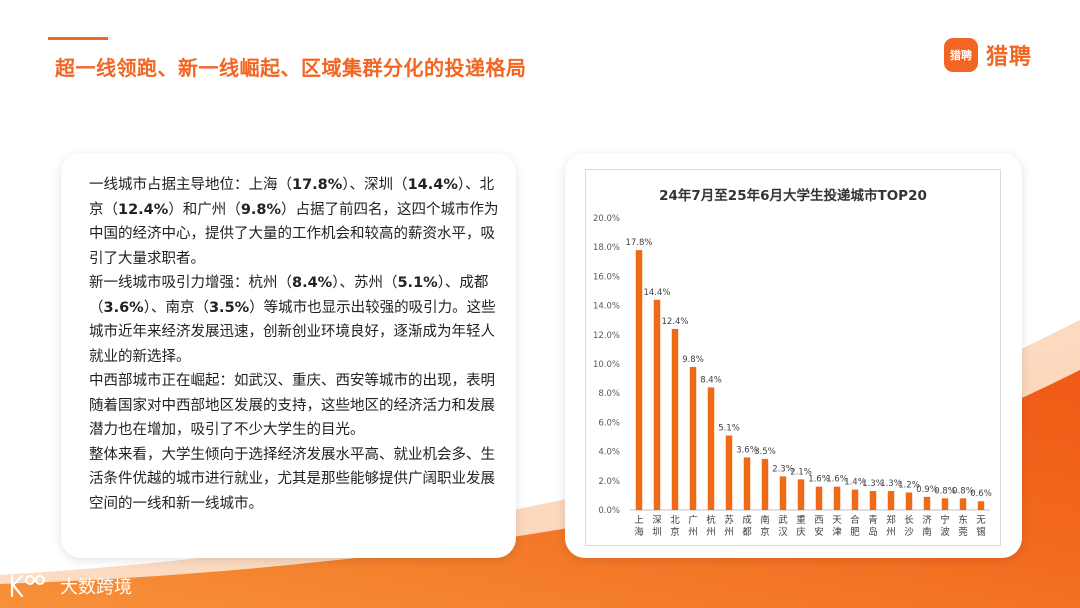 The image size is (1080, 608). I want to click on x-tick-label: 济南, so click(927, 526).